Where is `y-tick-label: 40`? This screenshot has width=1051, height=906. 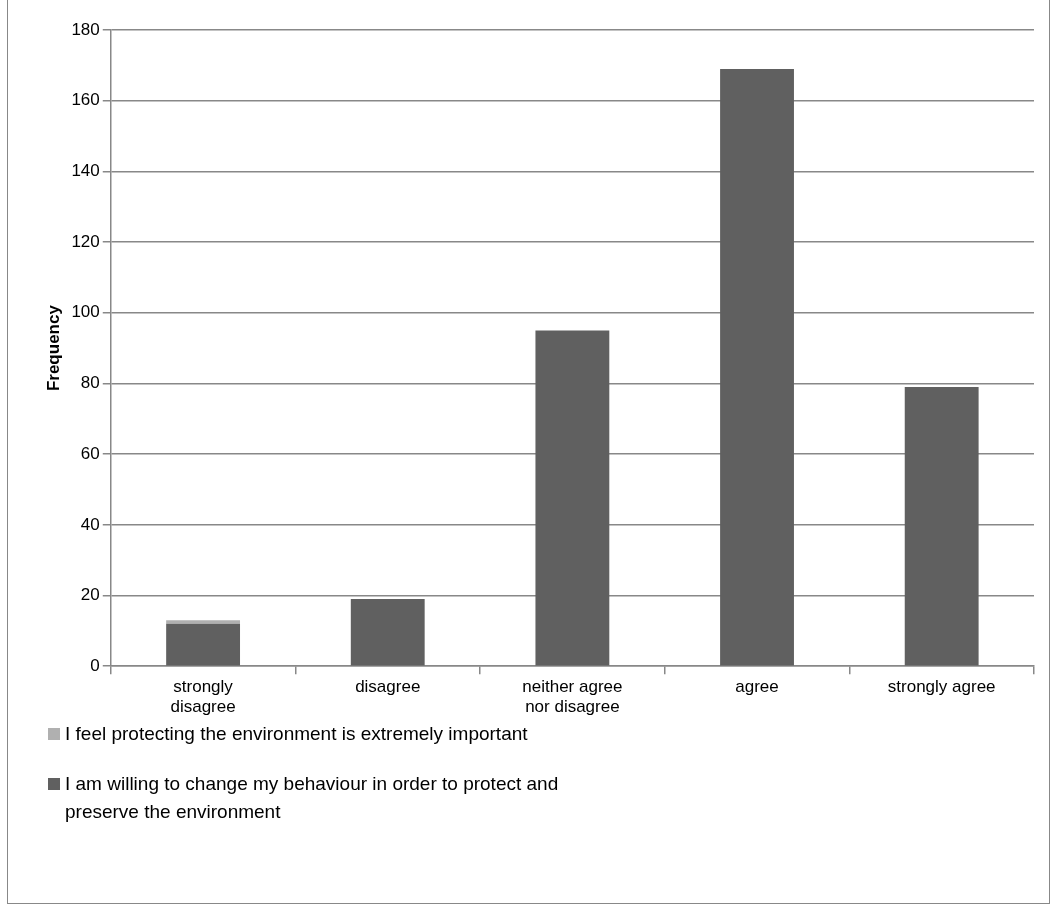
y-tick-label: 40 is located at coordinates (90, 524).